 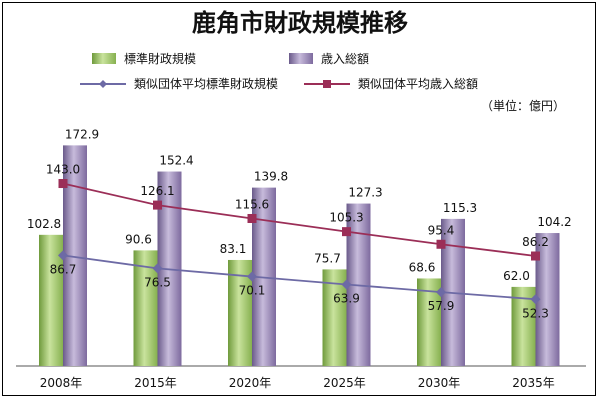 What do you see at coordinates (422, 267) in the screenshot?
I see `bar-data-label: 68.6` at bounding box center [422, 267].